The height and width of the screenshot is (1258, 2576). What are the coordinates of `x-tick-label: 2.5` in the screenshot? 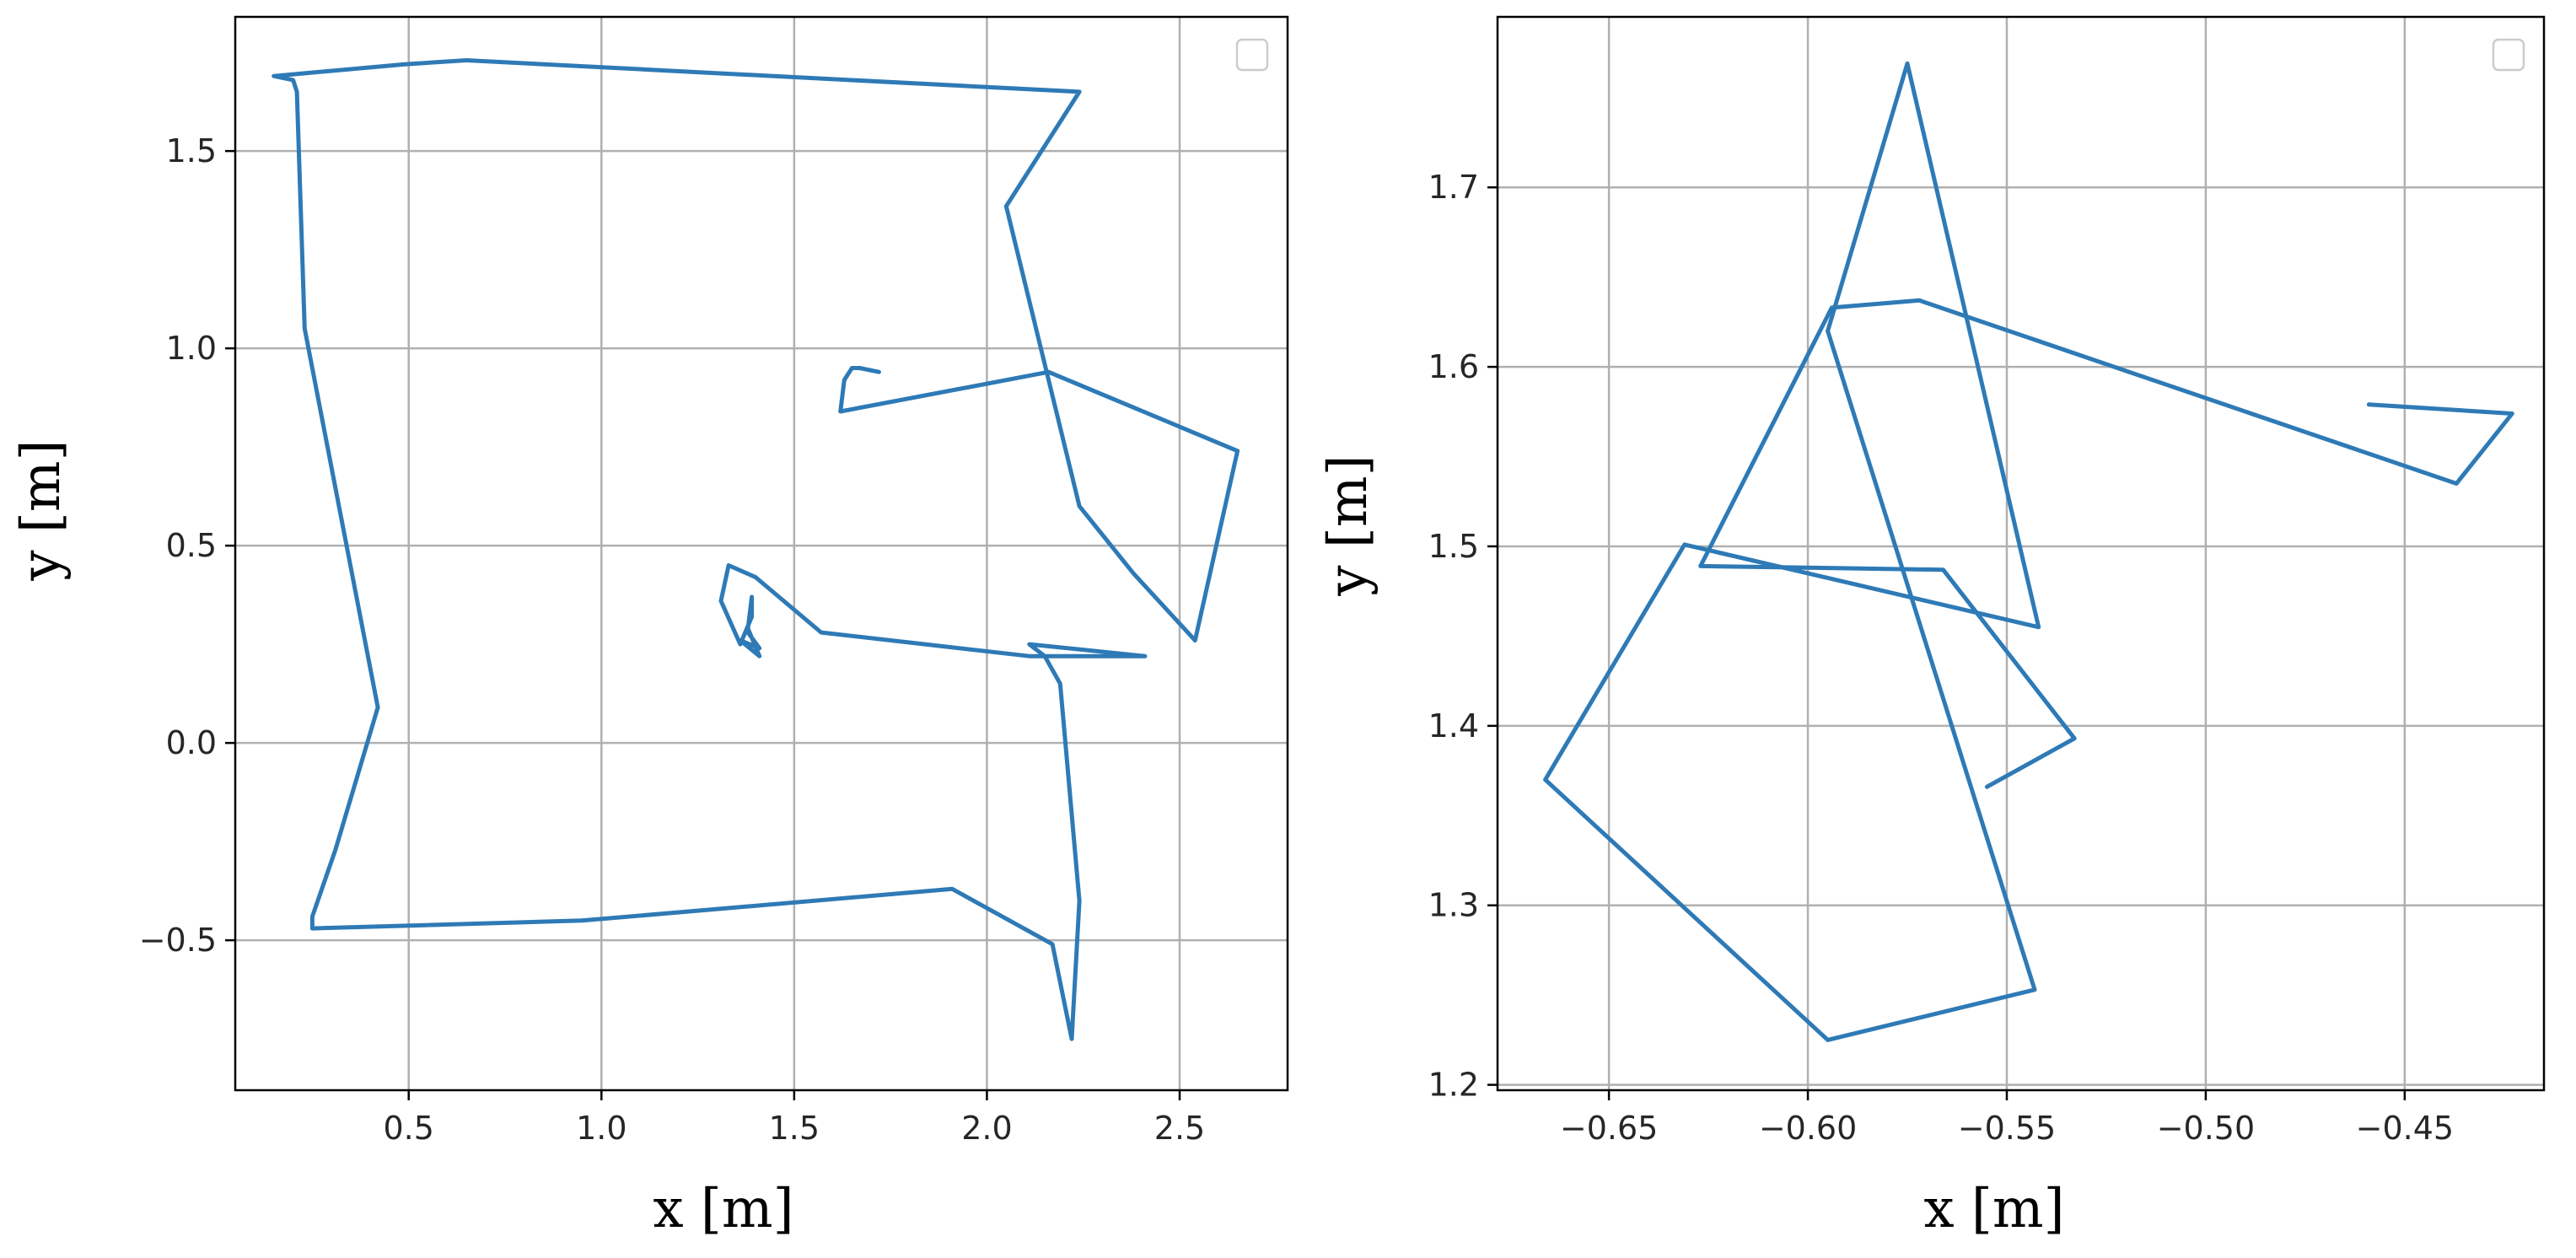 It's located at (1179, 1128).